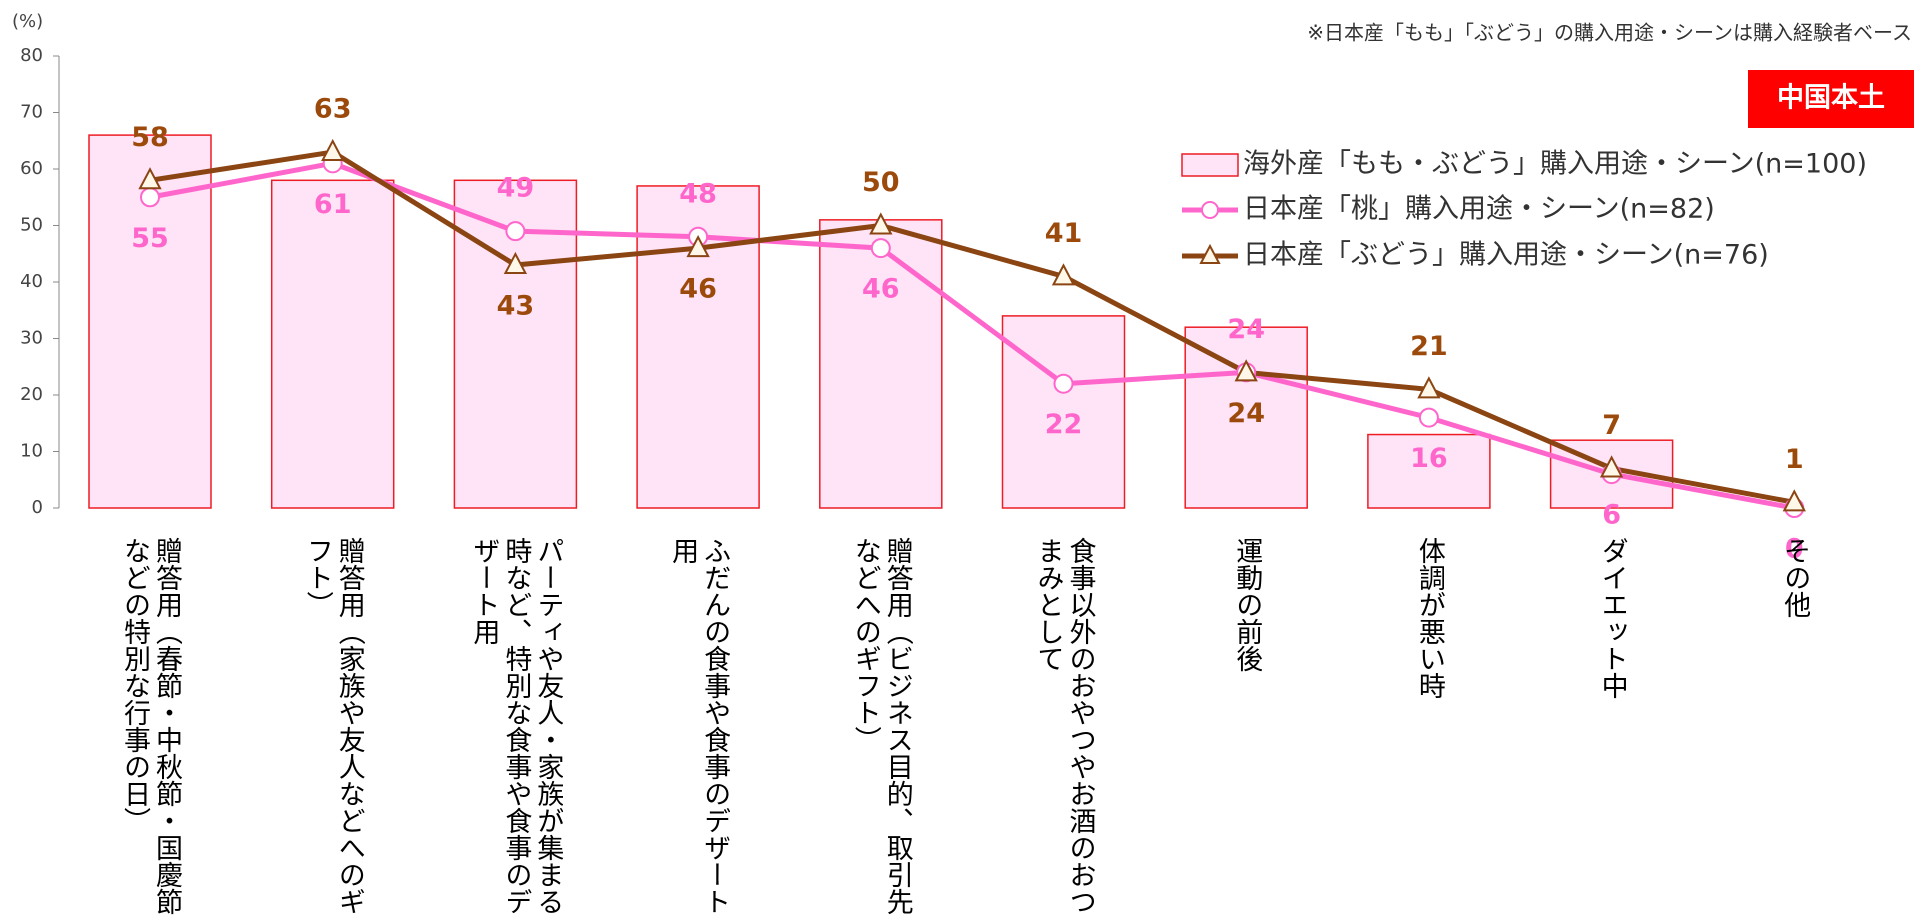  Describe the element at coordinates (1429, 346) in the screenshot. I see `data-label: 21` at that location.